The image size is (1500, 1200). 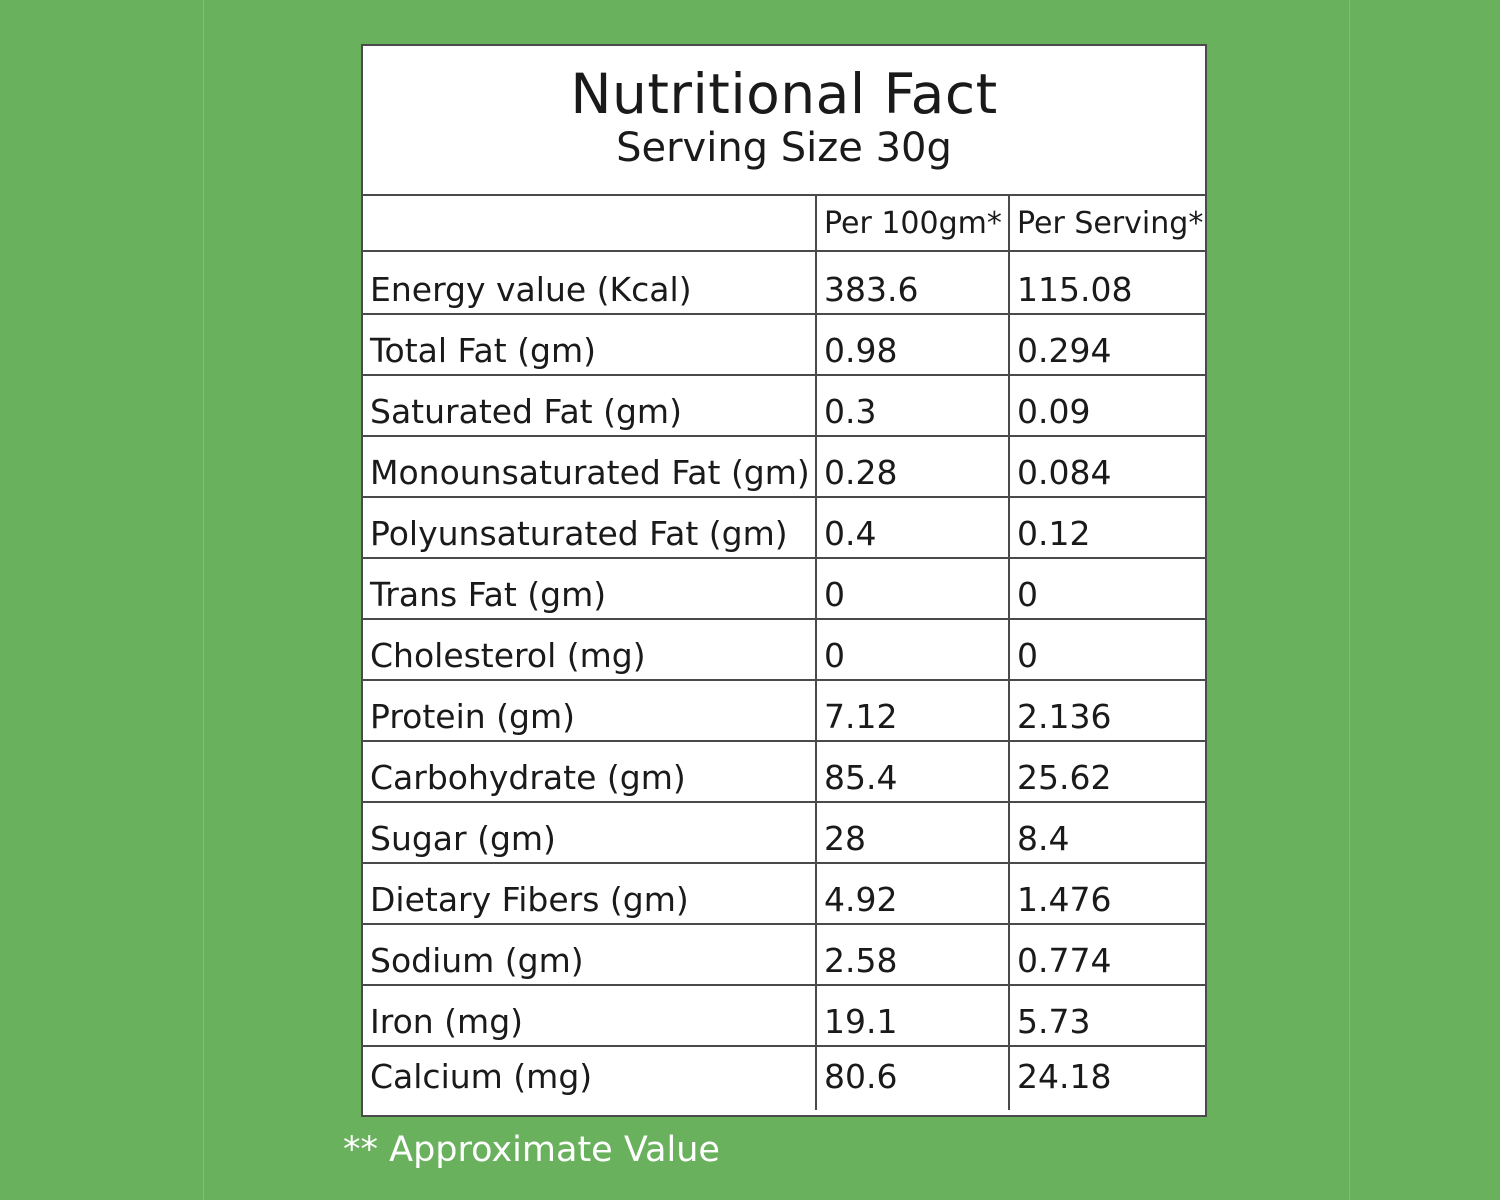 I want to click on per-serving-cell: 2.136, so click(x=1107, y=711).